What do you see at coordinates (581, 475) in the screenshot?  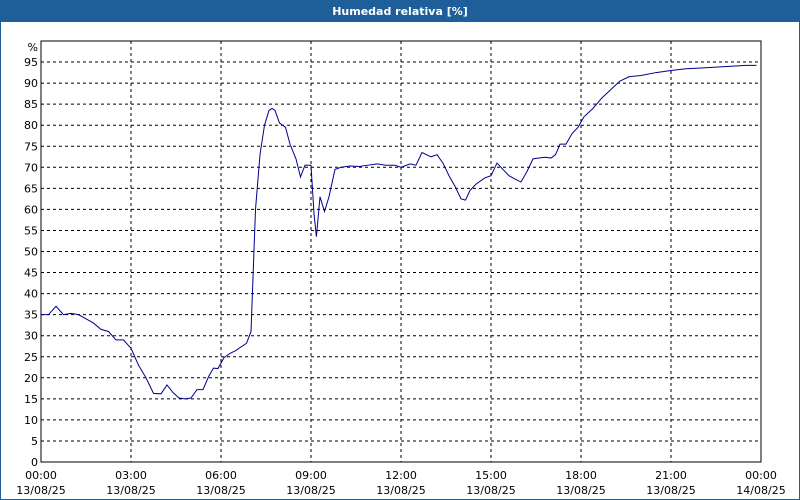 I see `x-tick-time-label: 18:00` at bounding box center [581, 475].